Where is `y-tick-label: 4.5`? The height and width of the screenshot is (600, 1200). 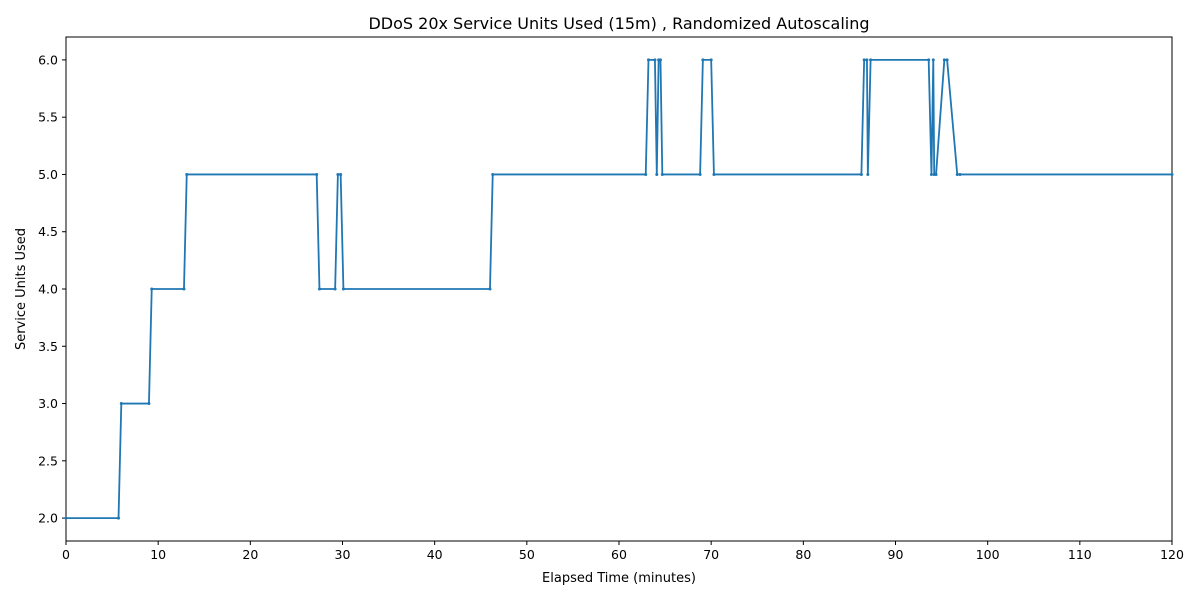 y-tick-label: 4.5 is located at coordinates (48, 231).